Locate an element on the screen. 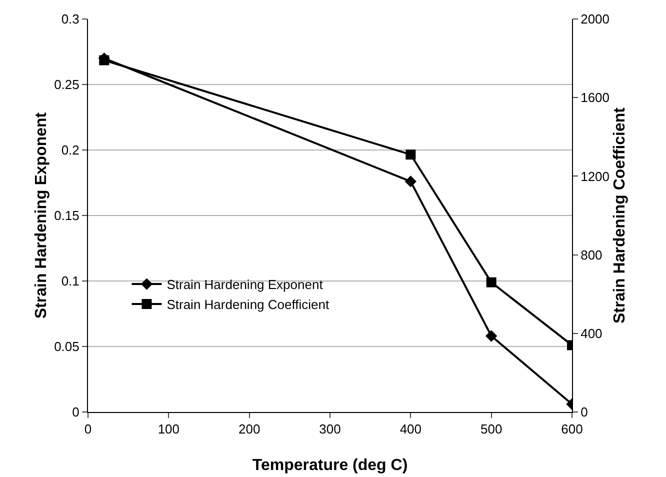  y2-axis-title: Strain Hardening Coefficient is located at coordinates (620, 215).